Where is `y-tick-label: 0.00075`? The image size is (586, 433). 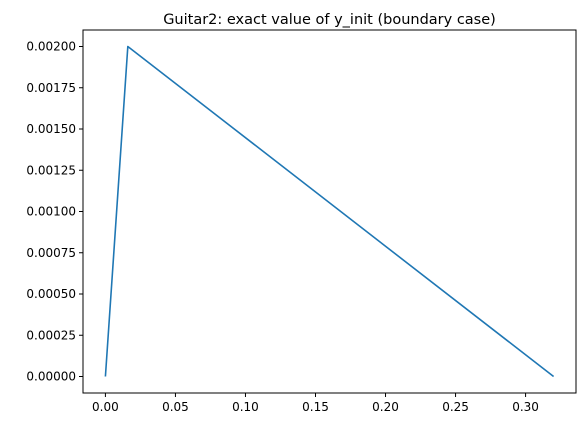
y-tick-label: 0.00075 is located at coordinates (51, 253).